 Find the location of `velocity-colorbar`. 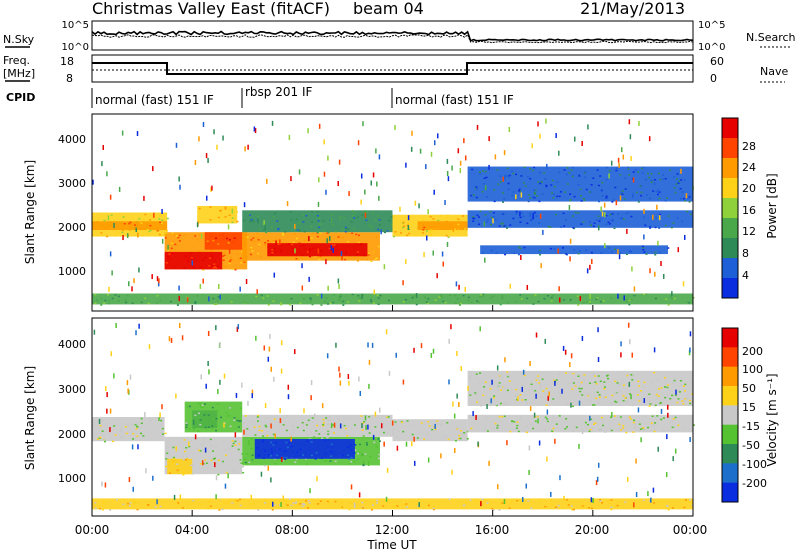

velocity-colorbar is located at coordinates (730, 415).